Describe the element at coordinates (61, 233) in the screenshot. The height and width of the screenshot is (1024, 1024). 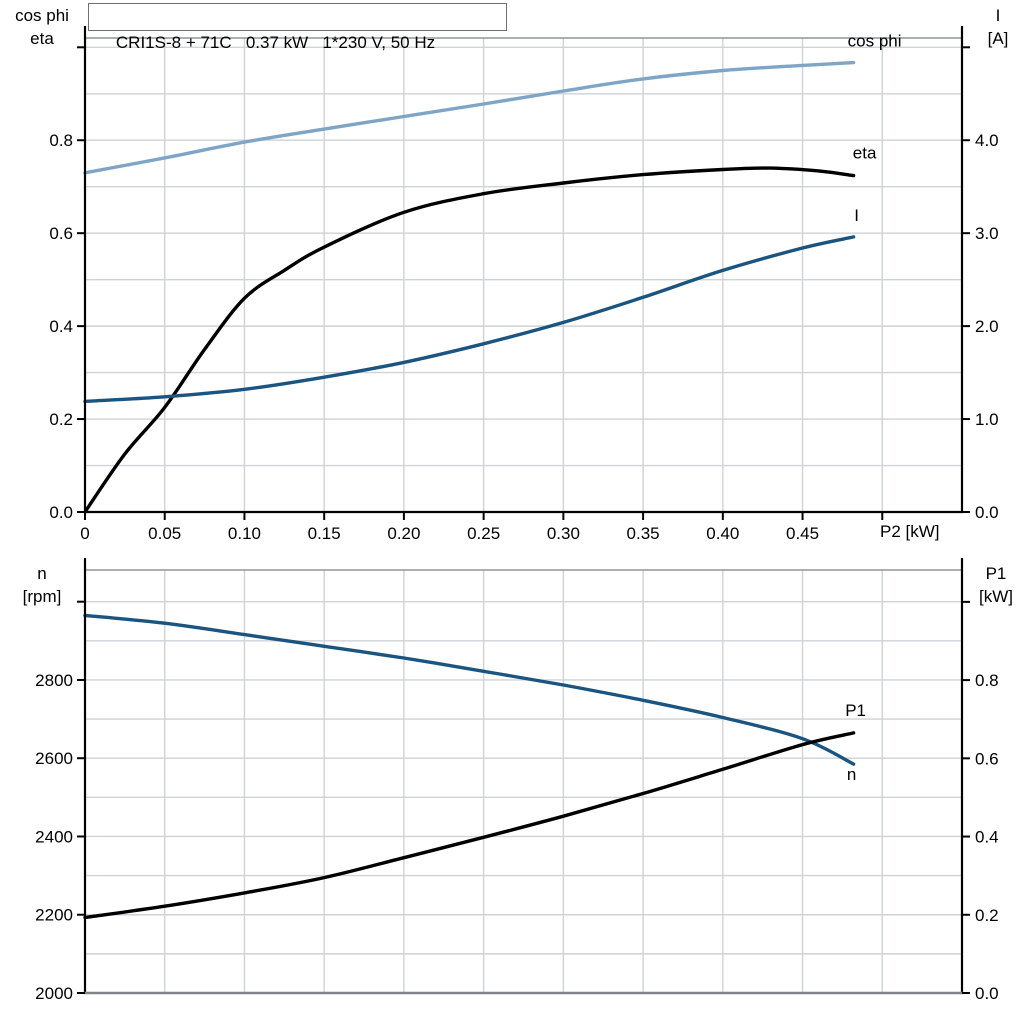
I see `left-axis-tick-label: 0.6` at that location.